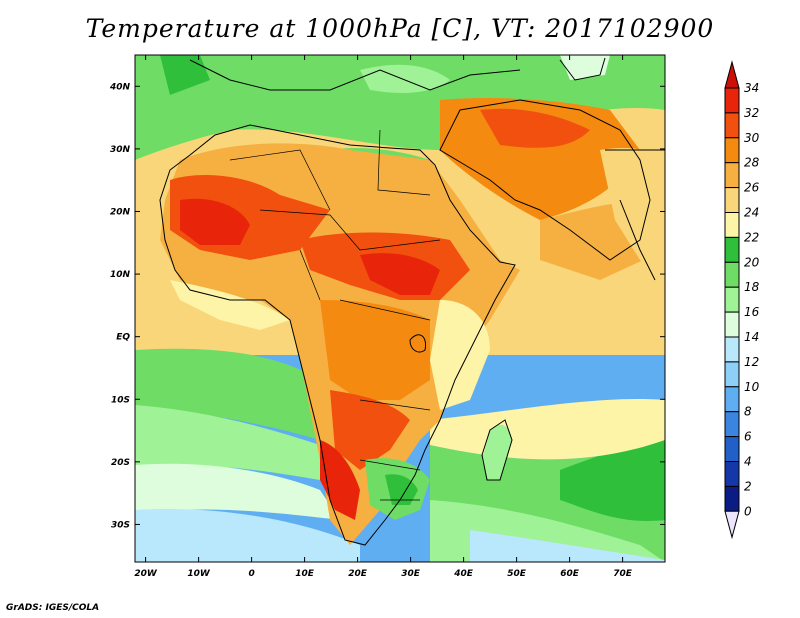 The image size is (800, 618). I want to click on colorbar-label: 32, so click(751, 113).